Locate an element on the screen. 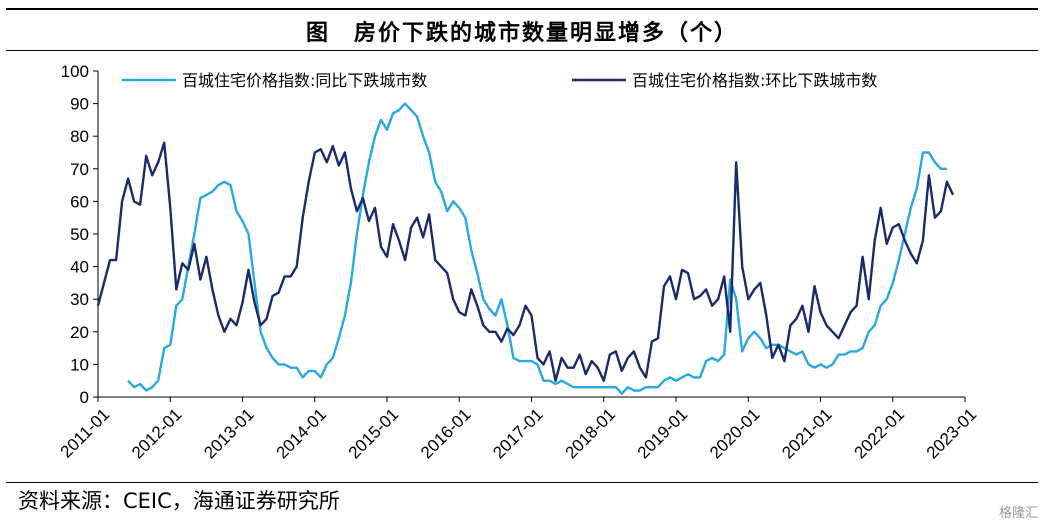  x-tick-label: 2011-01 is located at coordinates (85, 433).